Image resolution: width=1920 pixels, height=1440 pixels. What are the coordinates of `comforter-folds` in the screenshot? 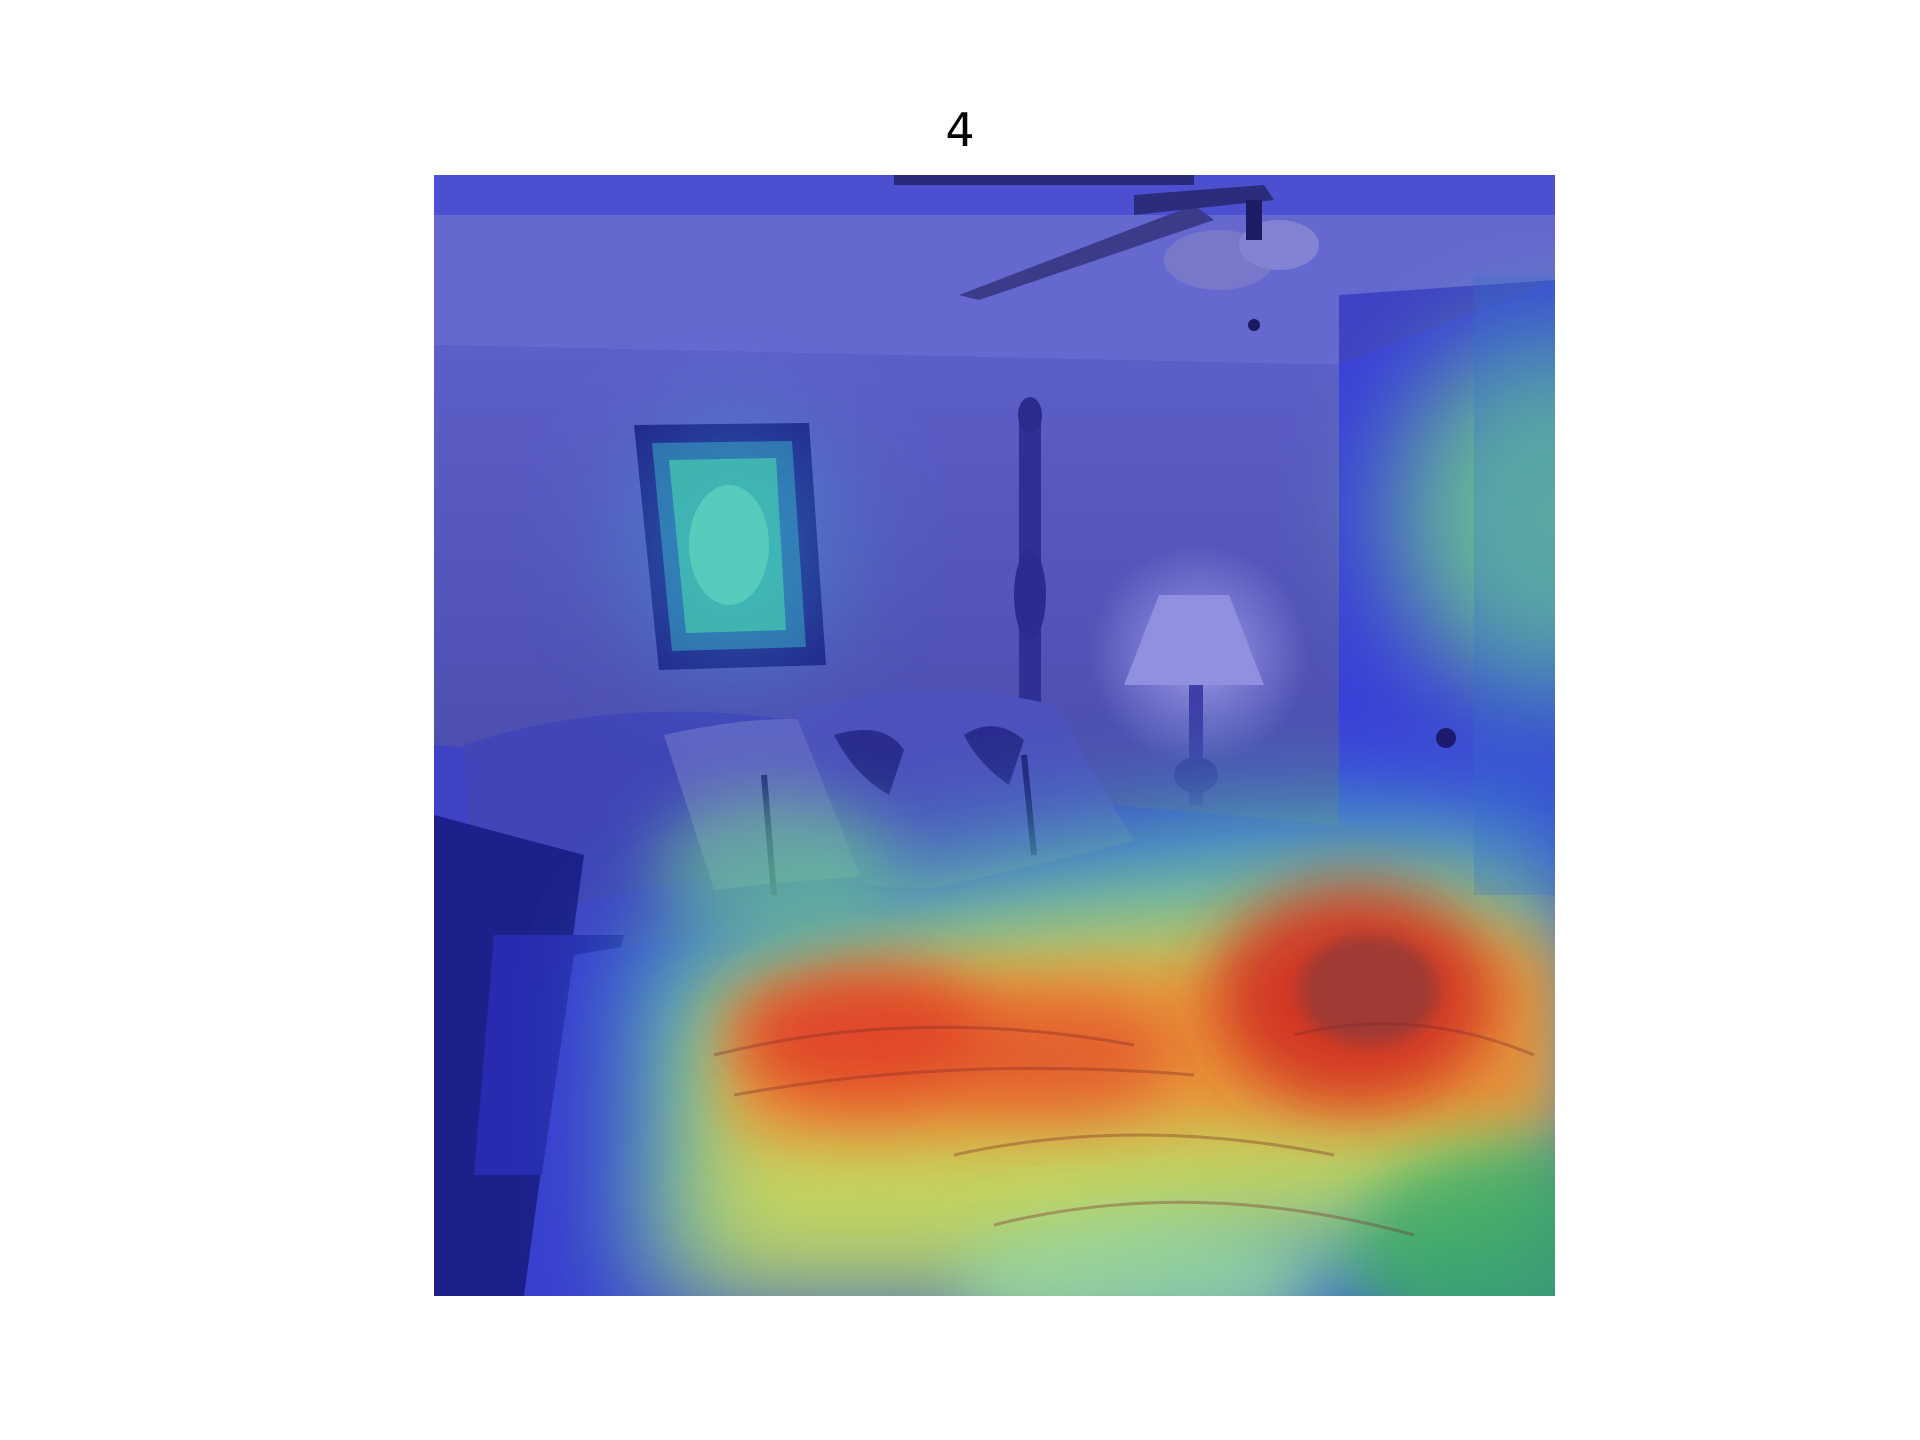 It's located at (1124, 1129).